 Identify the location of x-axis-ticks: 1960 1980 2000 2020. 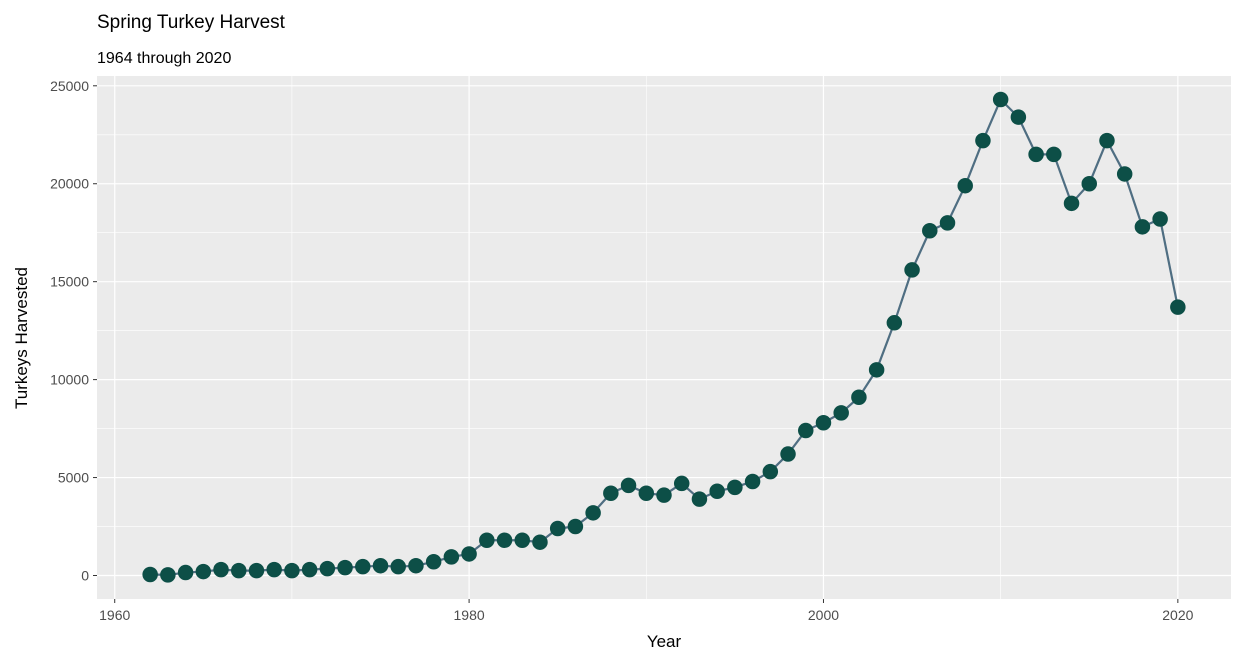
(646, 611).